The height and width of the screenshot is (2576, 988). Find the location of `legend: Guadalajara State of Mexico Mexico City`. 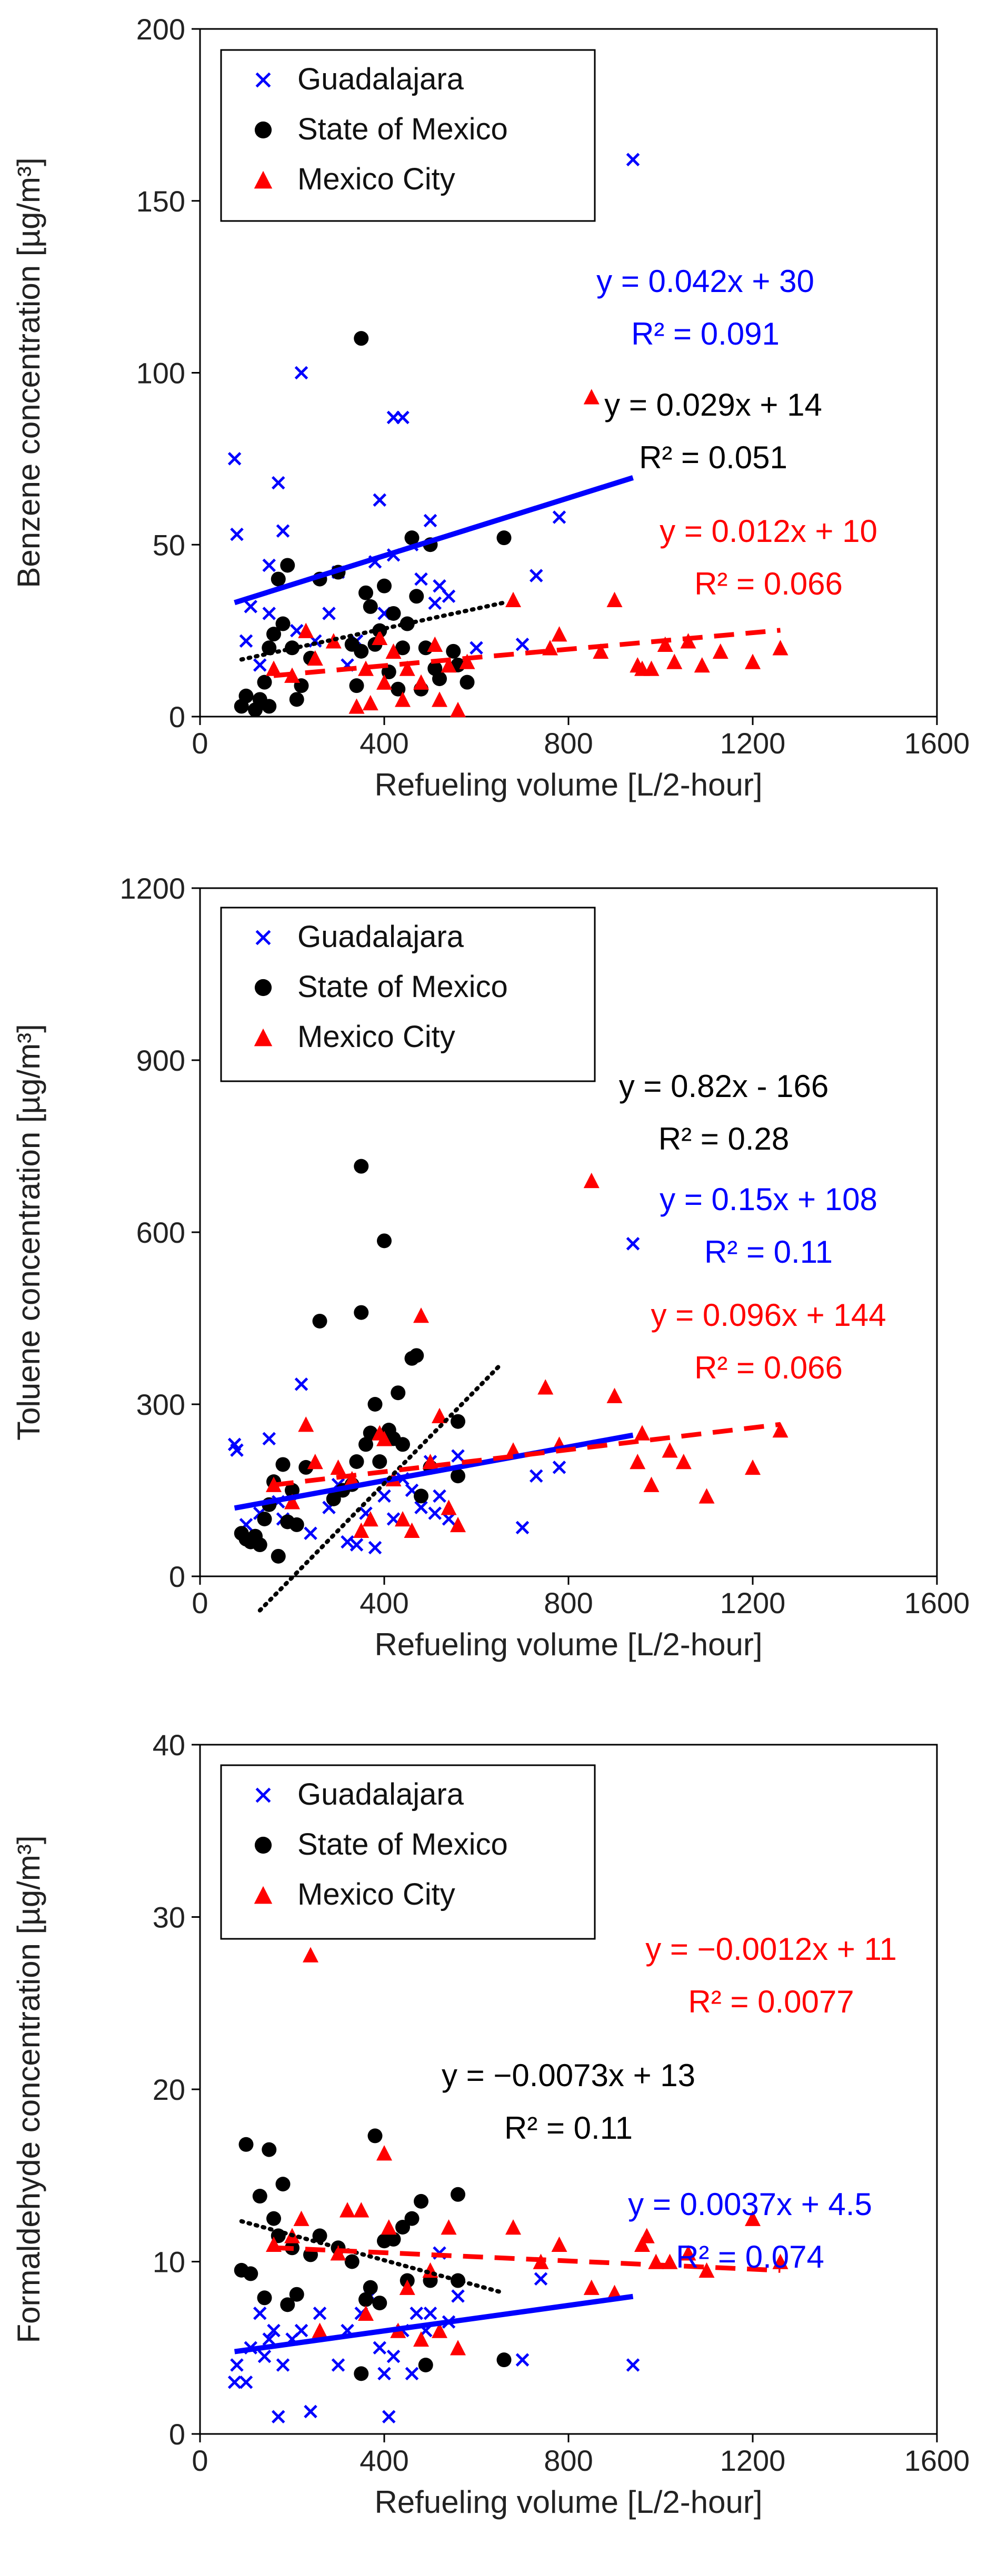

legend: Guadalajara State of Mexico Mexico City is located at coordinates (408, 994).